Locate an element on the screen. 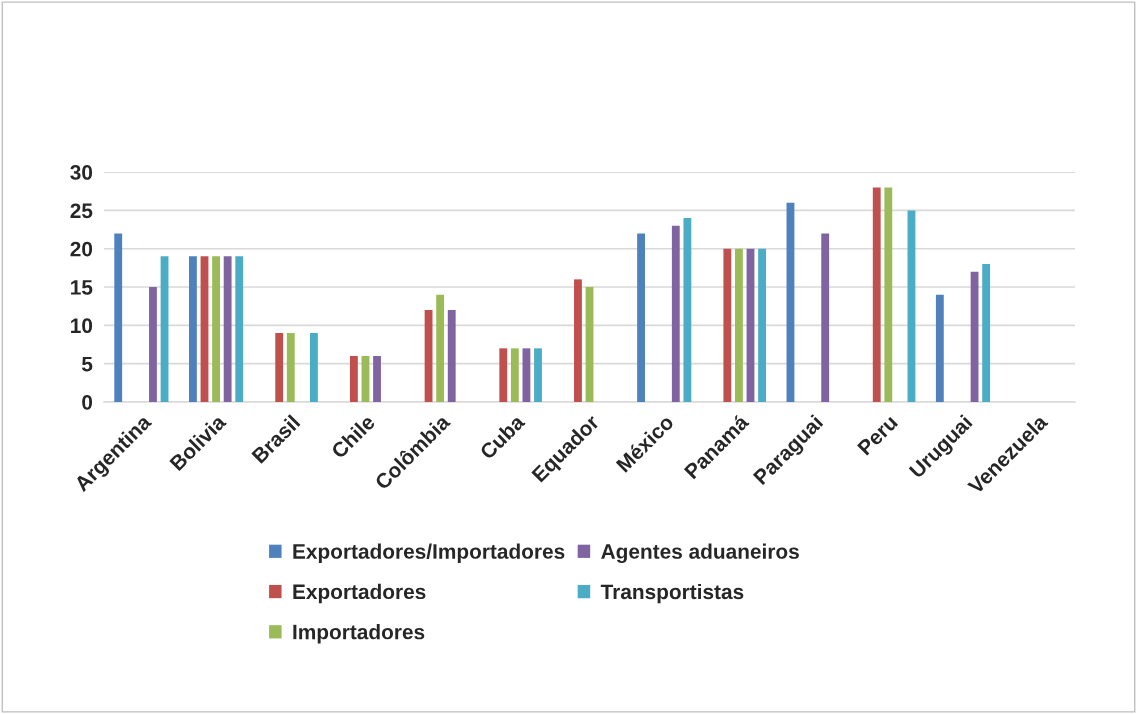  legend-label: Exportadores is located at coordinates (359, 593).